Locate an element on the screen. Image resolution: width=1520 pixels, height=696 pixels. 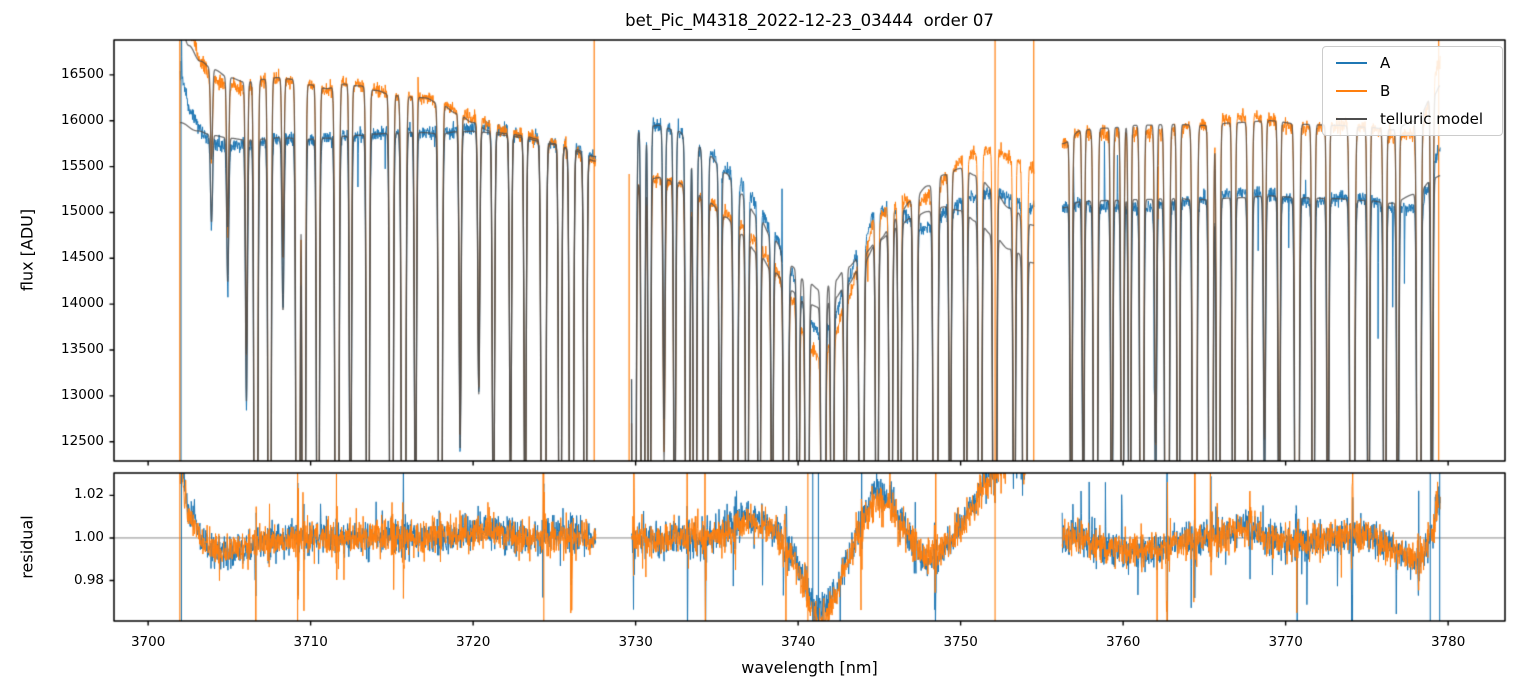
flux-axis-label: flux [ADU] is located at coordinates (27, 250).